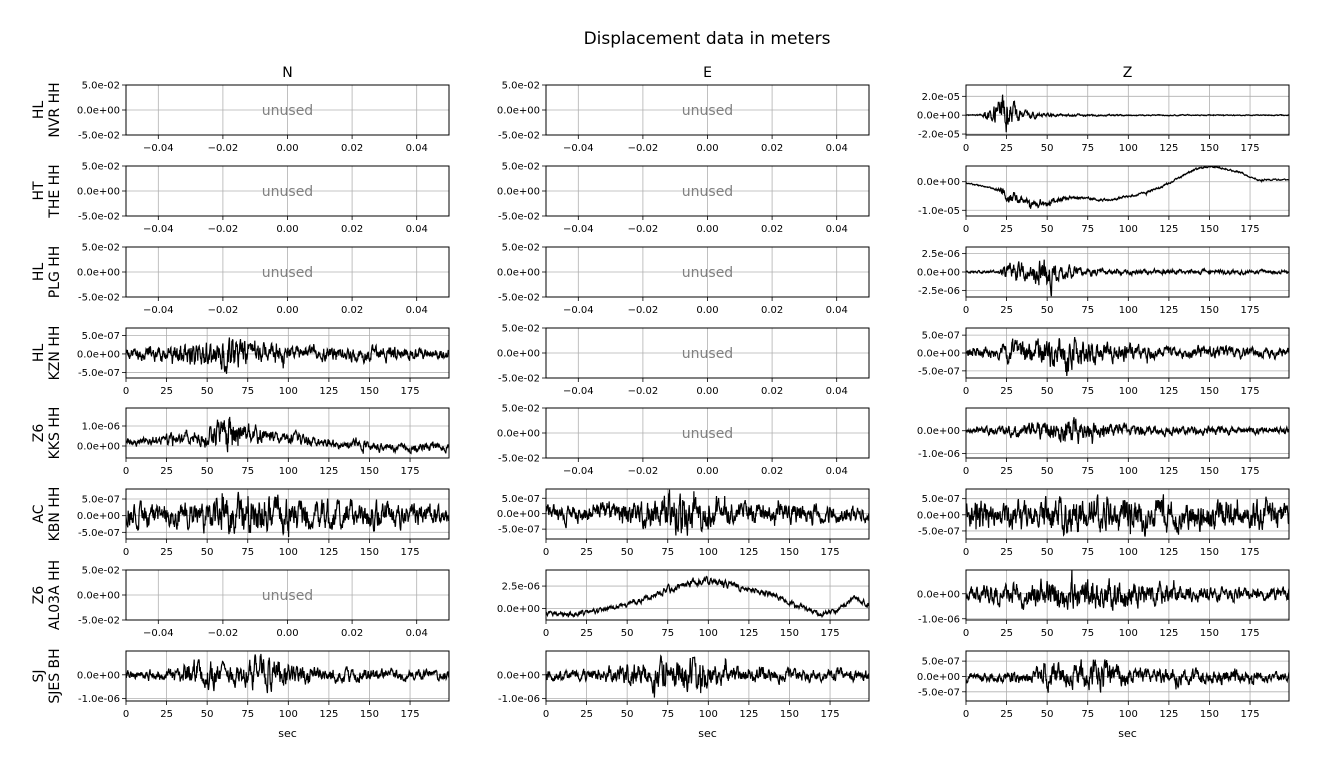 This screenshot has width=1318, height=769. I want to click on y-tick-label: 2.5e-06, so click(941, 254).